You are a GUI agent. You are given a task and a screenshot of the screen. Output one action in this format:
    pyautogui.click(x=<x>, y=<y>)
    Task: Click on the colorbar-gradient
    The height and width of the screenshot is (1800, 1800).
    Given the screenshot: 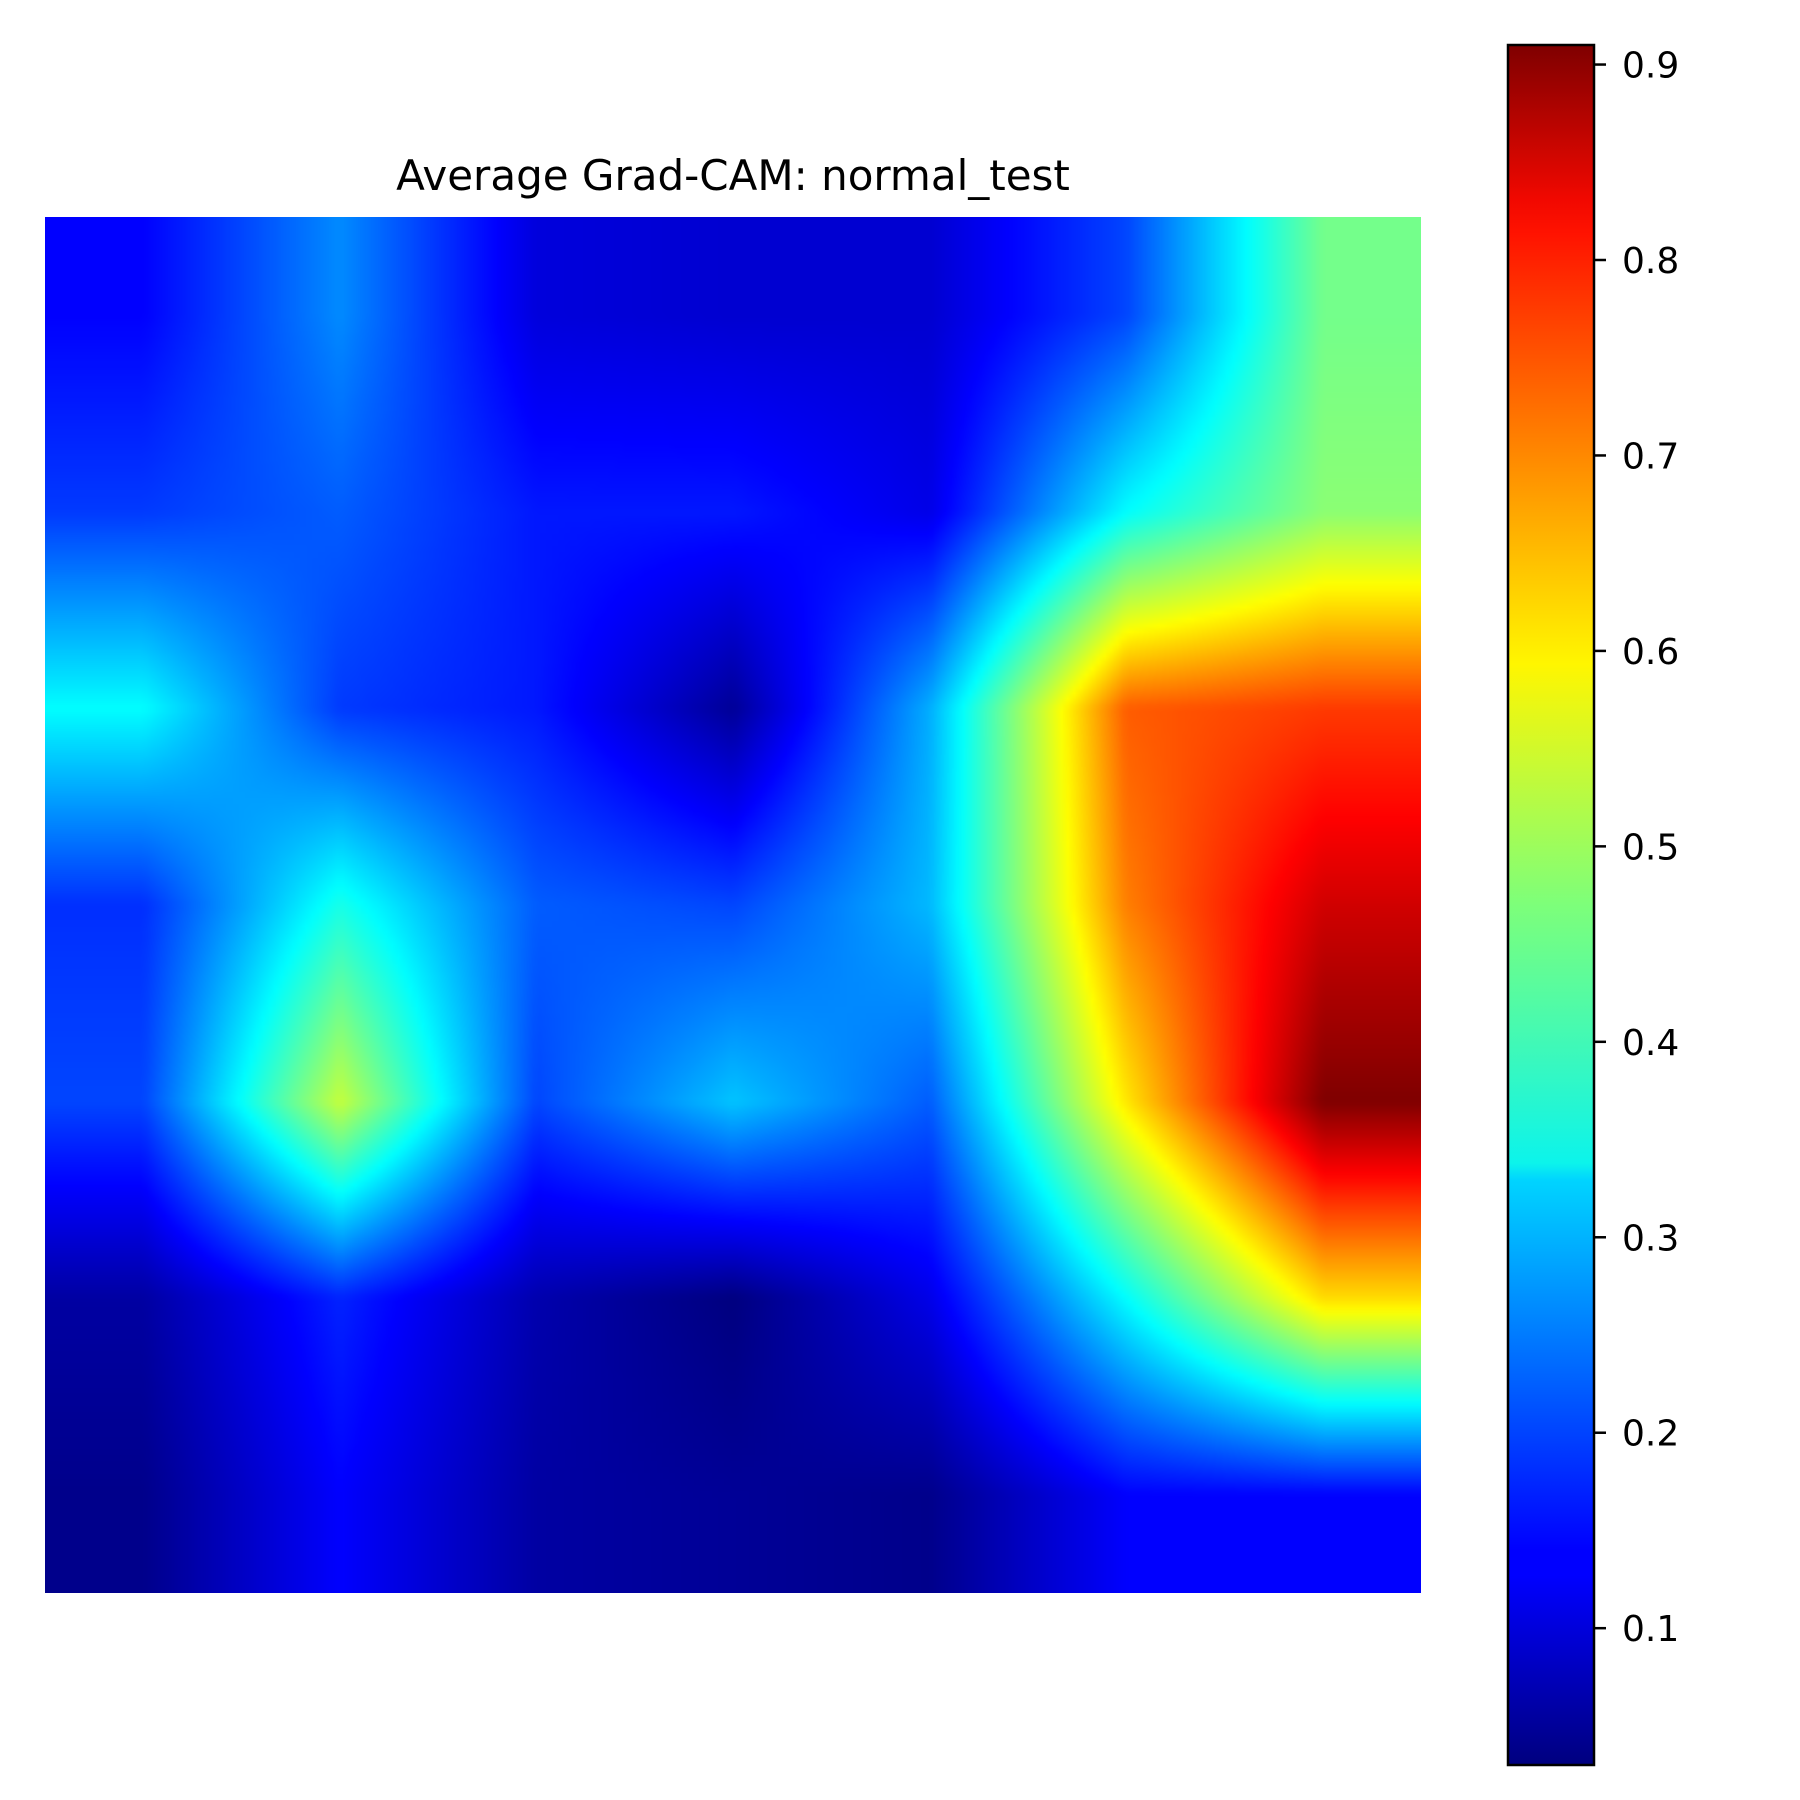 What is the action you would take?
    pyautogui.click(x=1551, y=905)
    